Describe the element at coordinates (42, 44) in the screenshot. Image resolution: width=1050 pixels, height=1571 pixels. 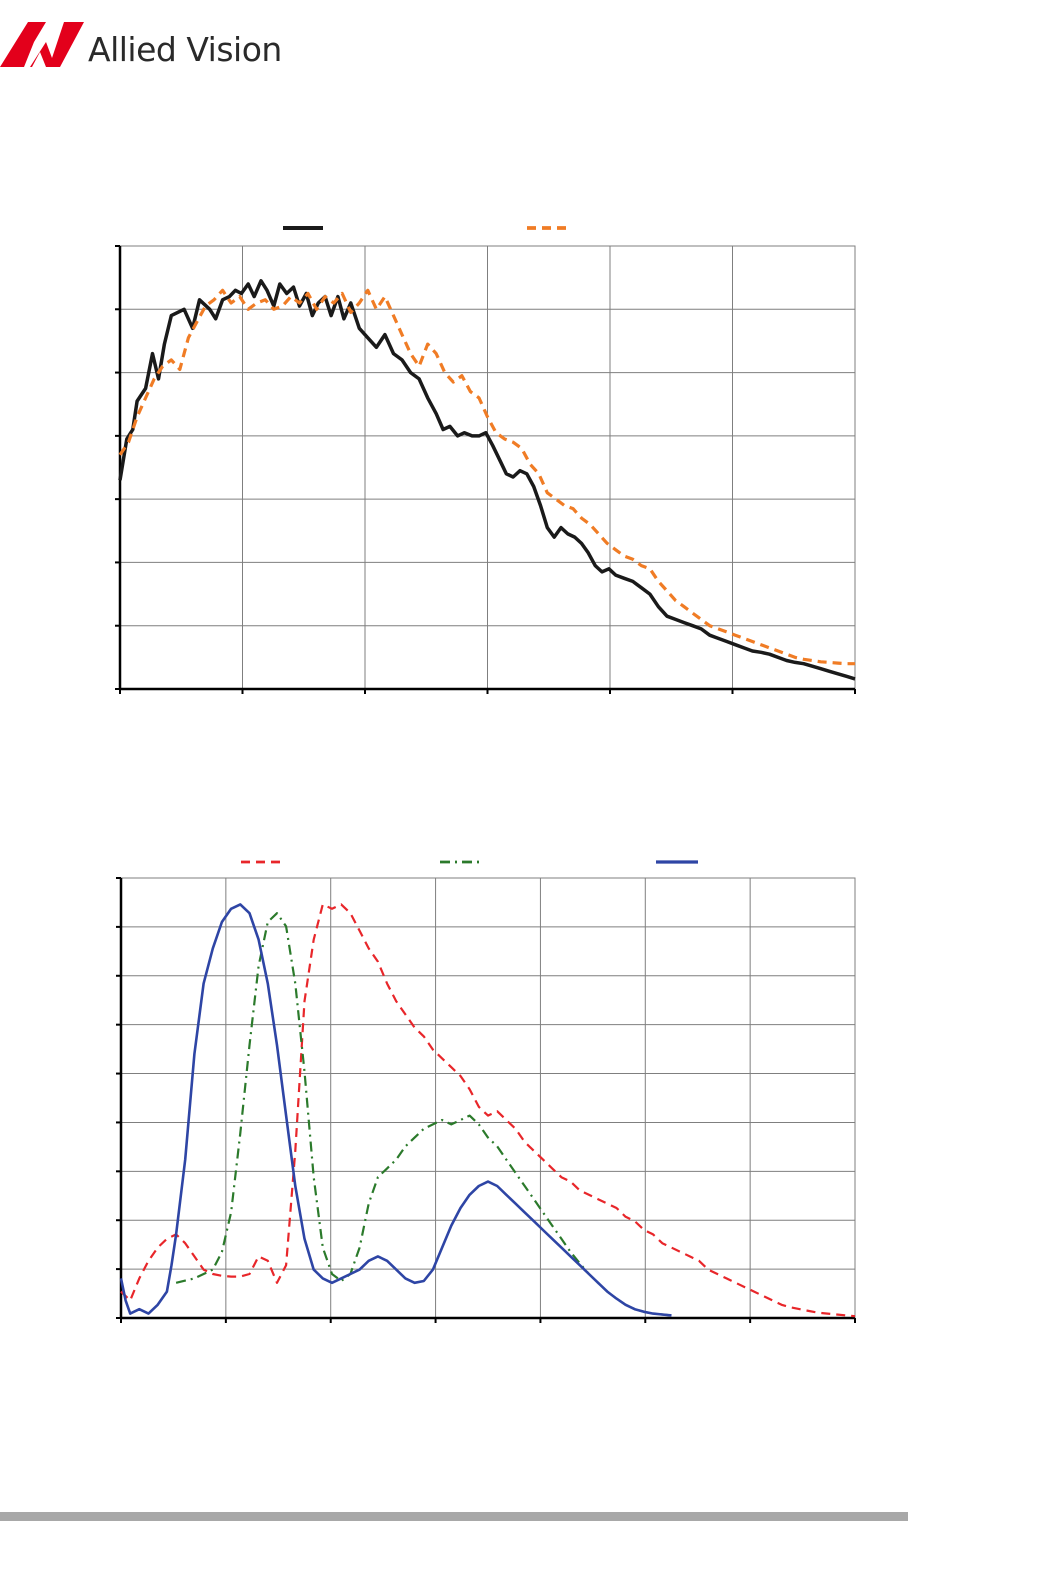
I see `allied-vision-logo-icon` at that location.